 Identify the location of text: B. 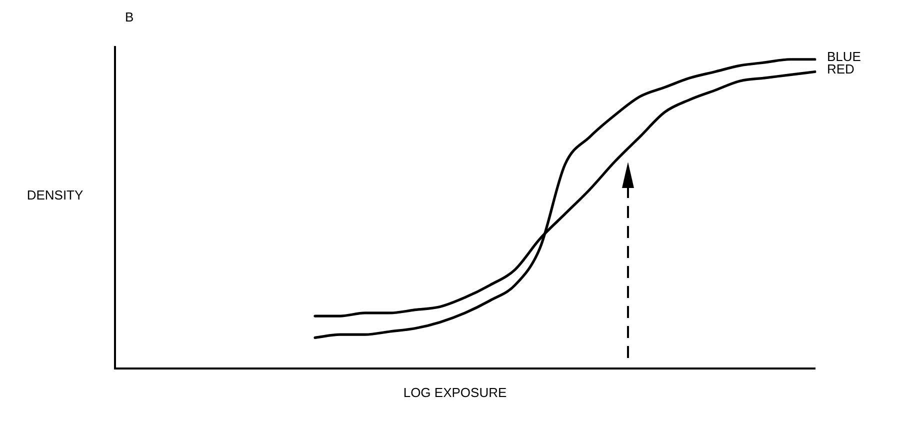
(129, 17).